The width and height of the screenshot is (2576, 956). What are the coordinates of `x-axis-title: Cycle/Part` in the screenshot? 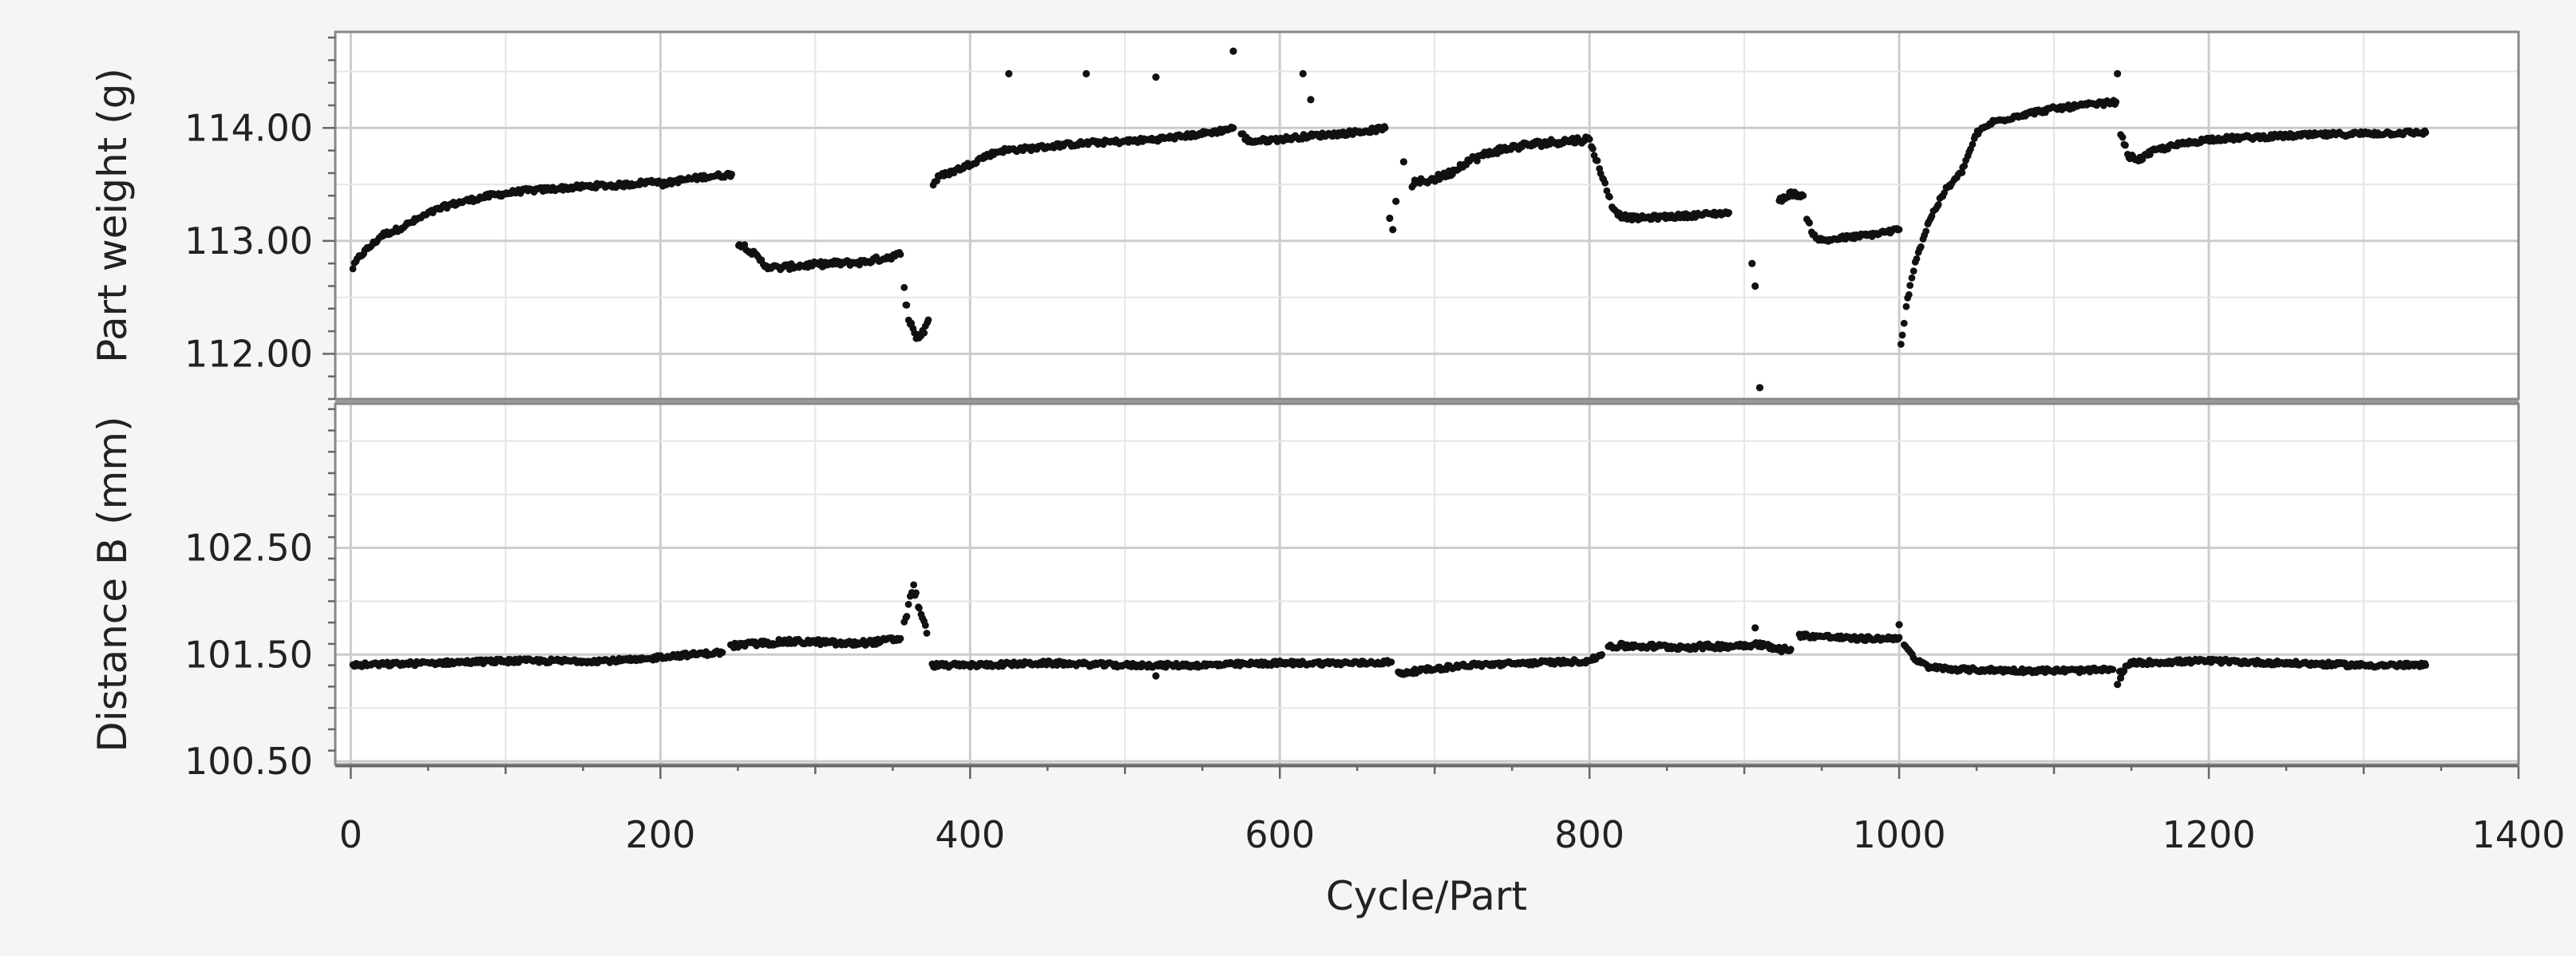 It's located at (1426, 896).